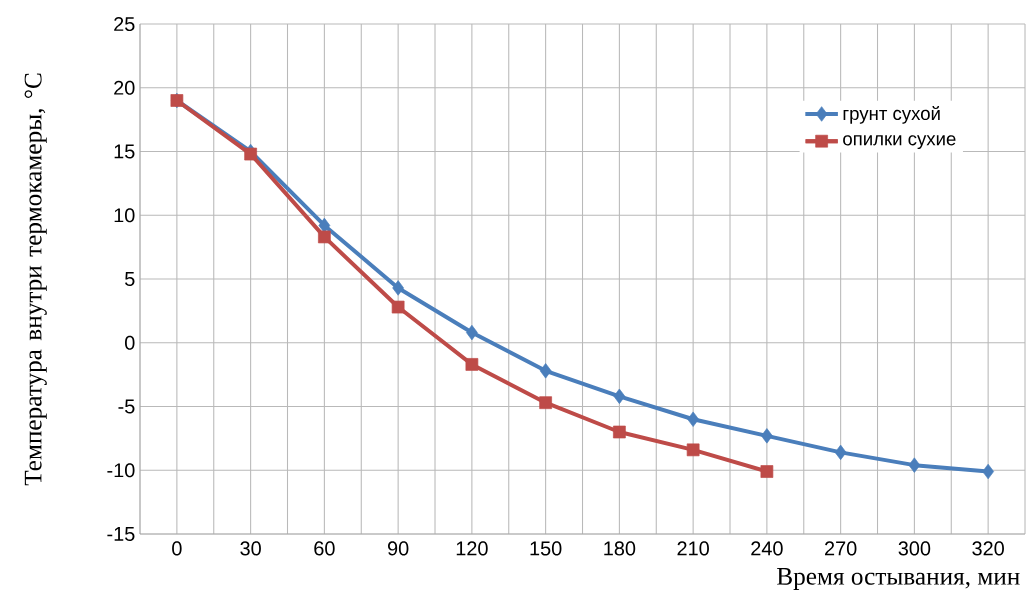  What do you see at coordinates (324, 548) in the screenshot?
I see `x-tick-label: 60` at bounding box center [324, 548].